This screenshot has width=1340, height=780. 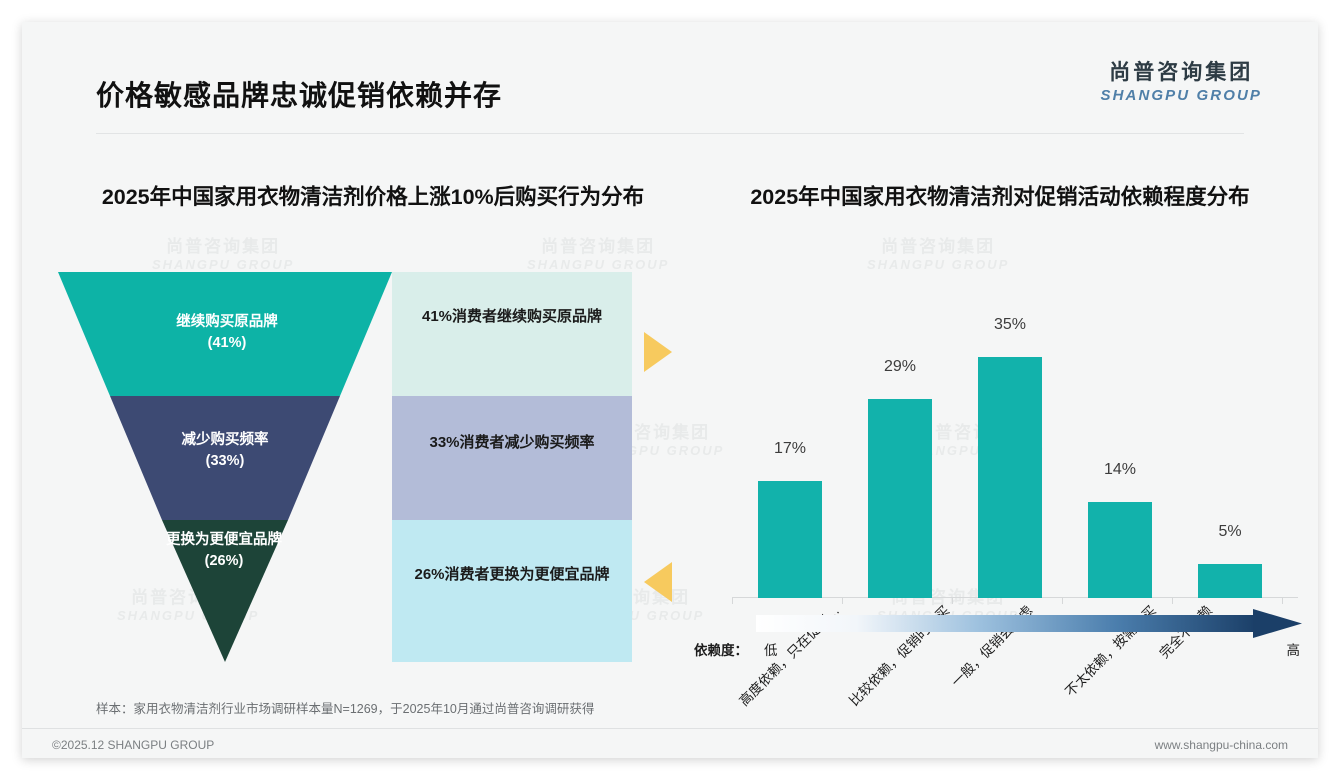 What do you see at coordinates (900, 366) in the screenshot?
I see `bar-value-label: 29%` at bounding box center [900, 366].